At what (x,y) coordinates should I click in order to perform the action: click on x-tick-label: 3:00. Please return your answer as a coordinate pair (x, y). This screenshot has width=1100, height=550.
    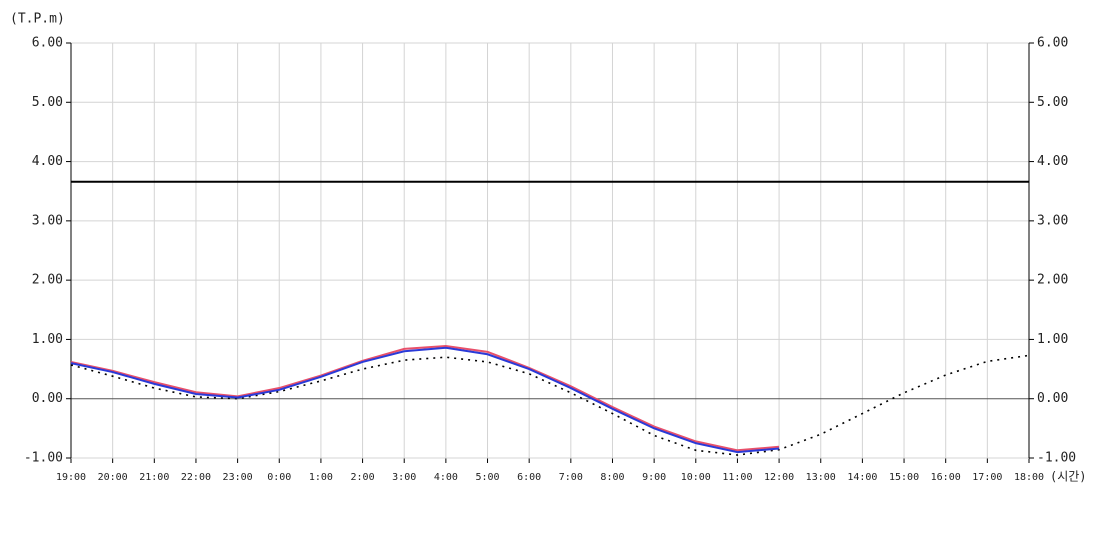
    Looking at the image, I should click on (404, 477).